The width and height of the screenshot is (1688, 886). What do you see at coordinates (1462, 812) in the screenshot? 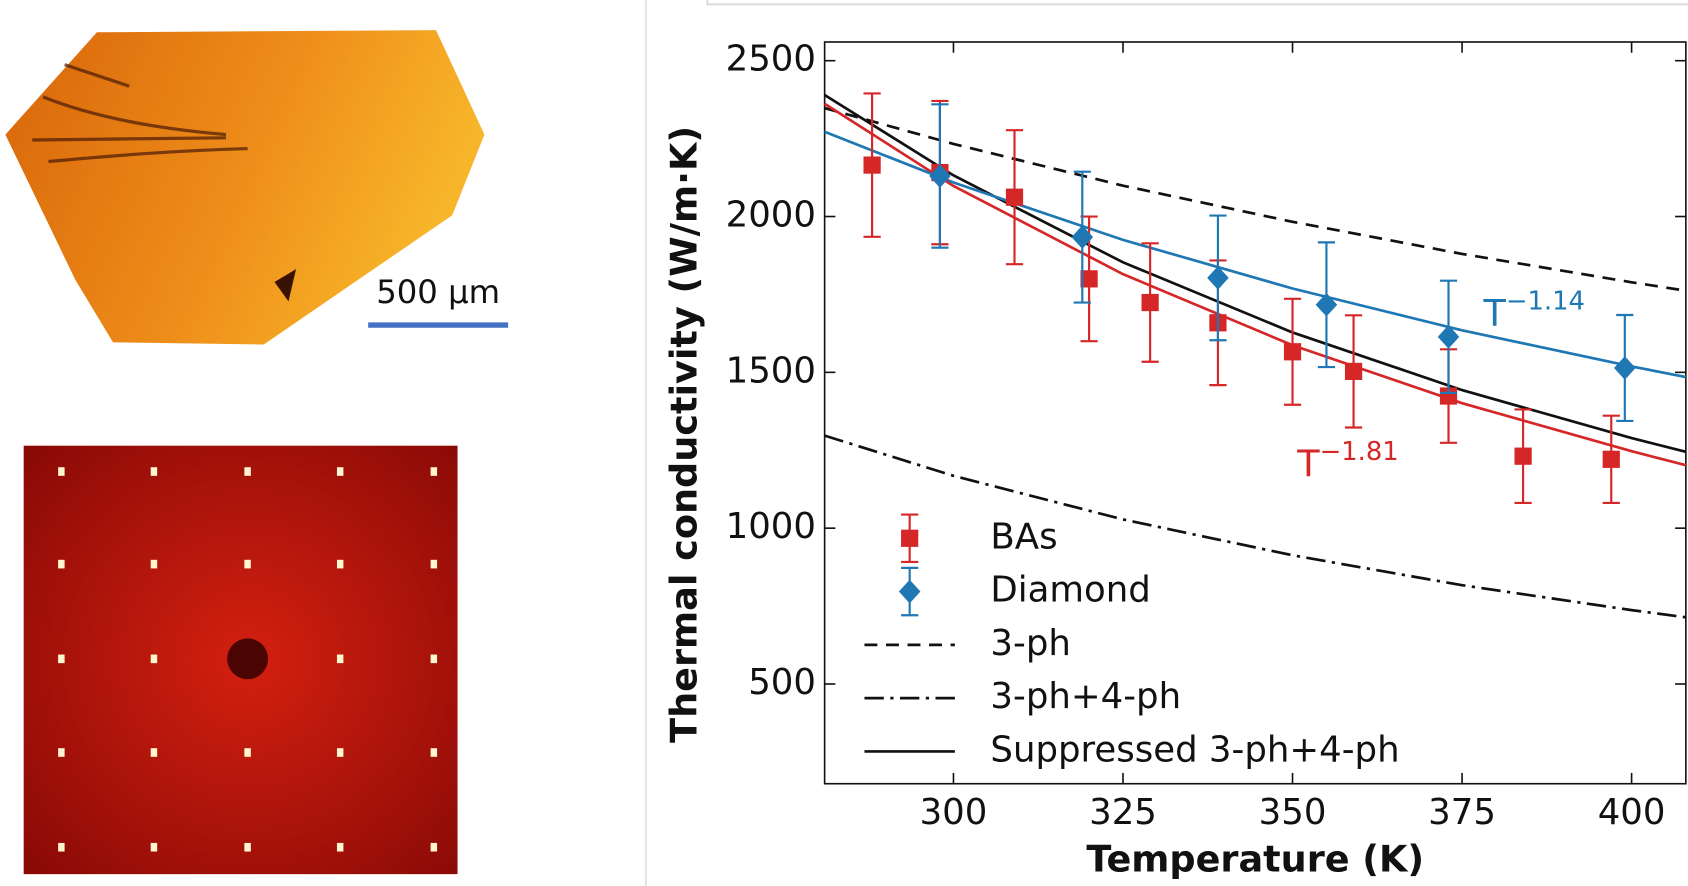
I see `x-tick-label: 375` at bounding box center [1462, 812].